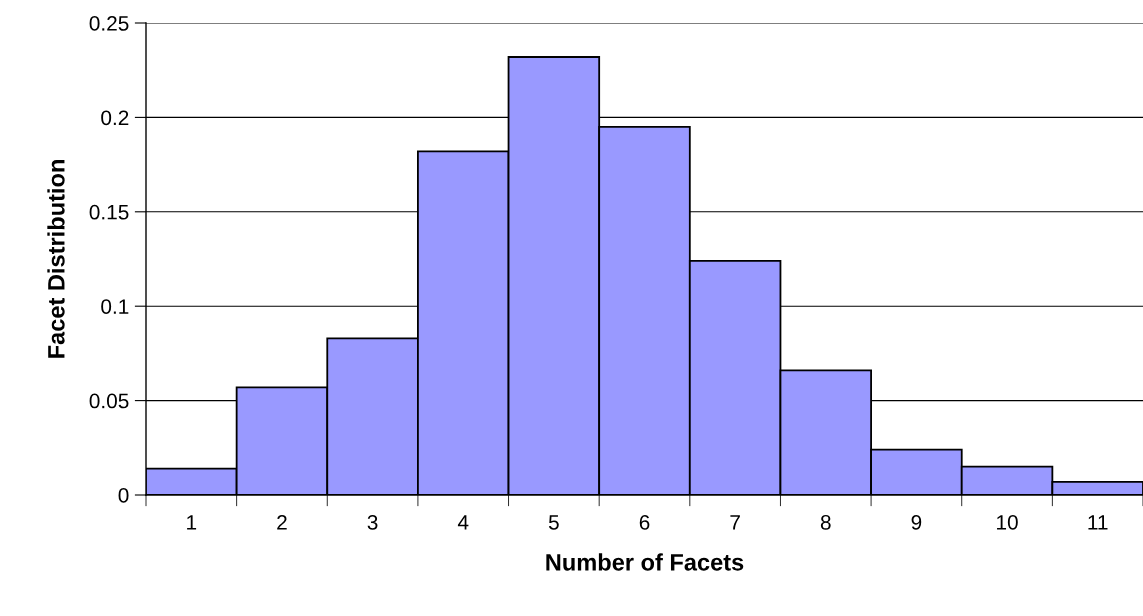  Describe the element at coordinates (916, 522) in the screenshot. I see `x-tick-label: 9` at that location.